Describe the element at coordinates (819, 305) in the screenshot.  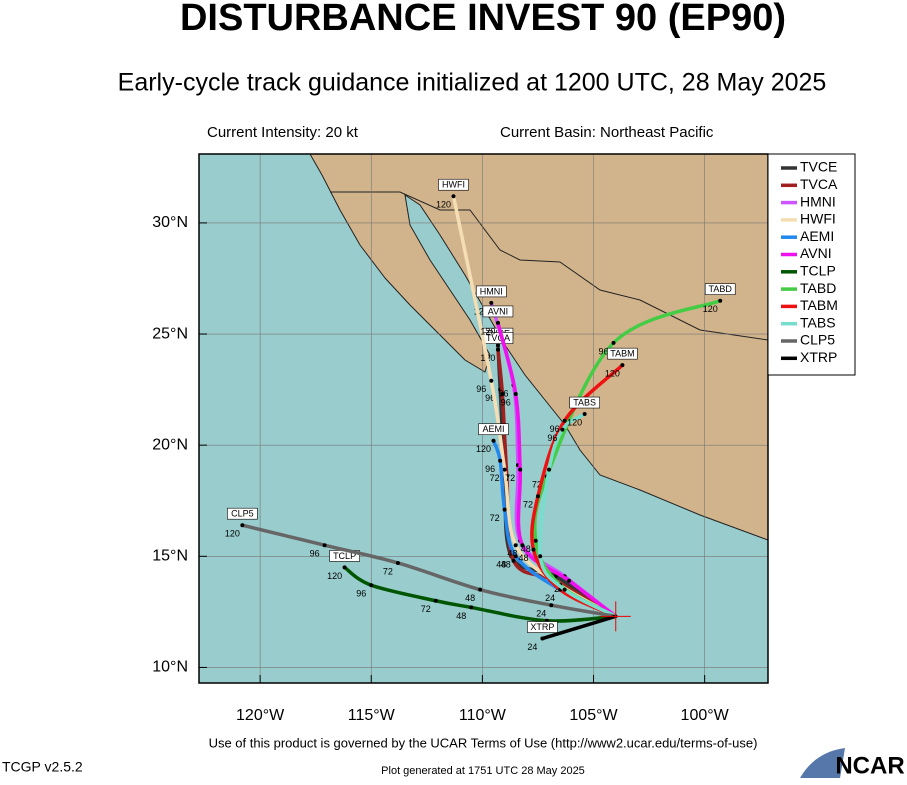
I see `legend-label: TABM` at that location.